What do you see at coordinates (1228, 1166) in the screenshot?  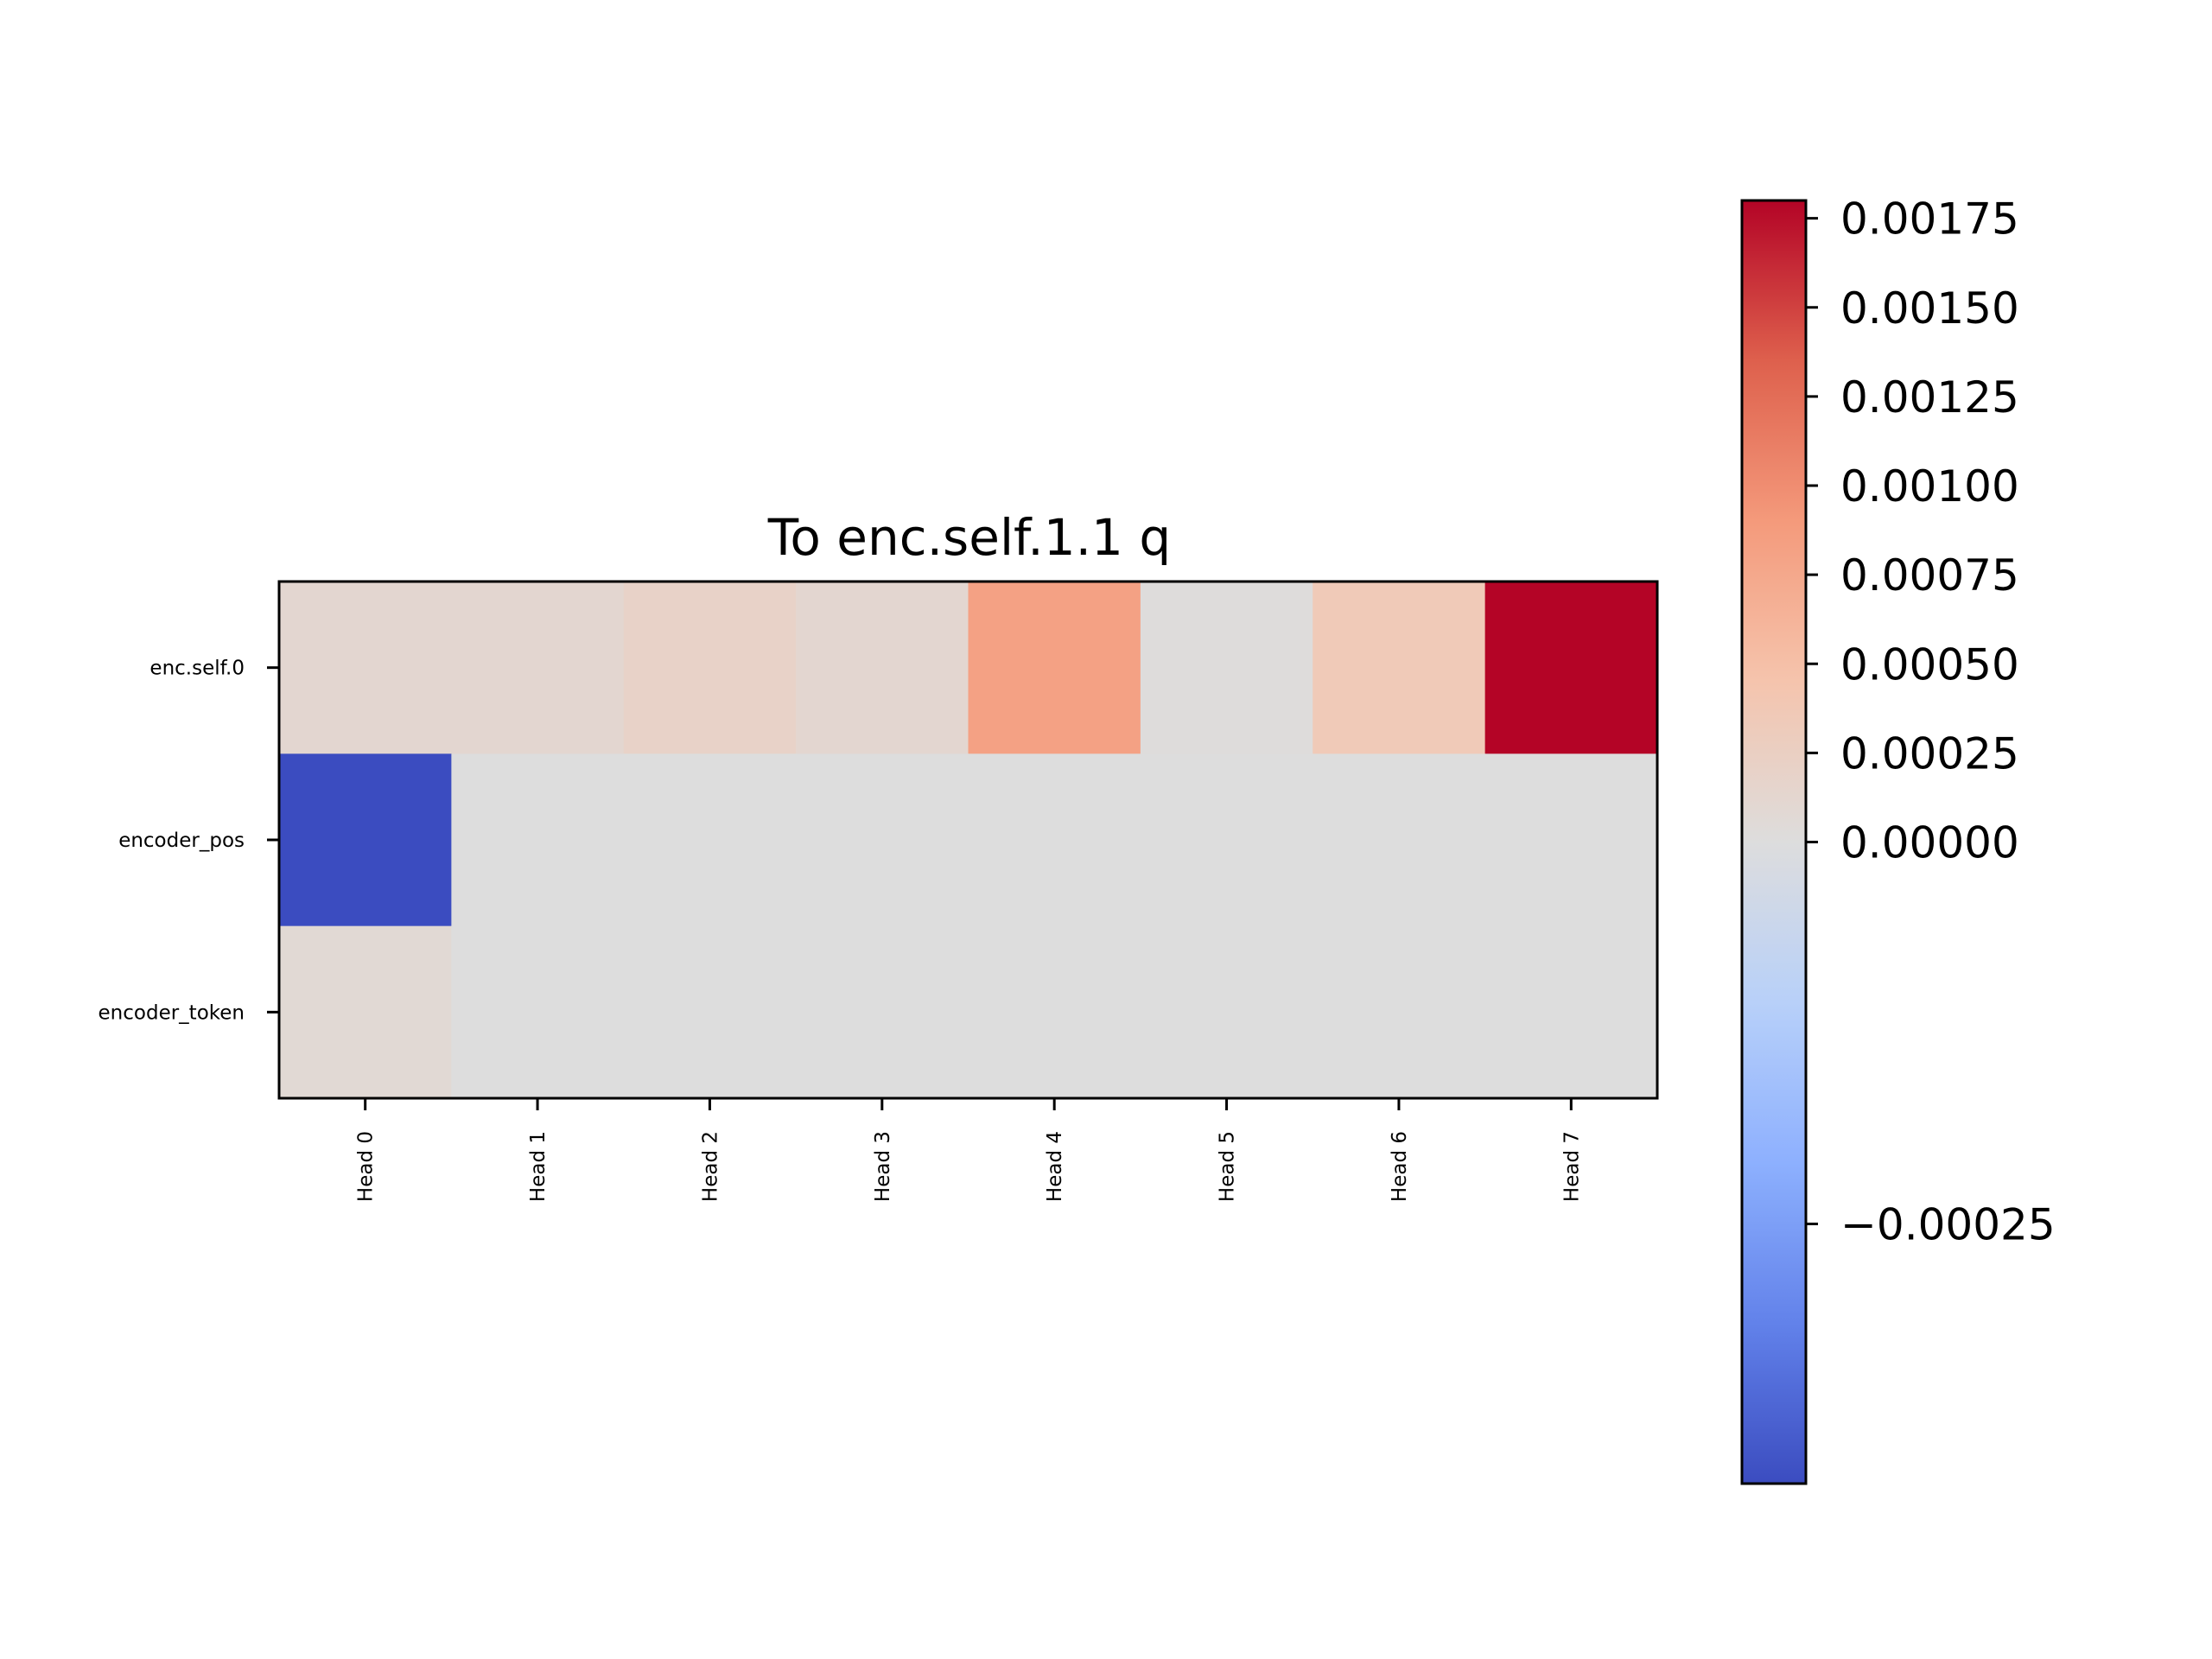 I see `x-tick-label: Head 5` at bounding box center [1228, 1166].